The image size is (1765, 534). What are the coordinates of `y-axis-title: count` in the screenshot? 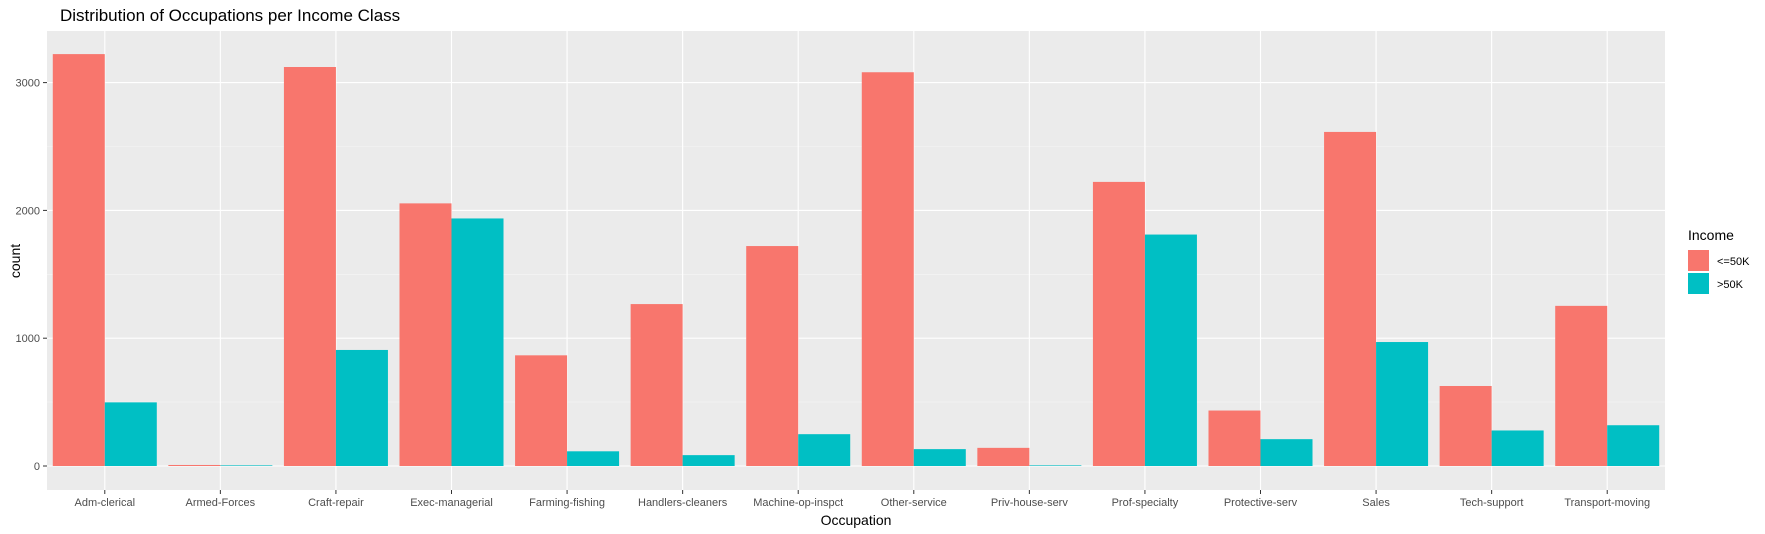 It's located at (15, 261).